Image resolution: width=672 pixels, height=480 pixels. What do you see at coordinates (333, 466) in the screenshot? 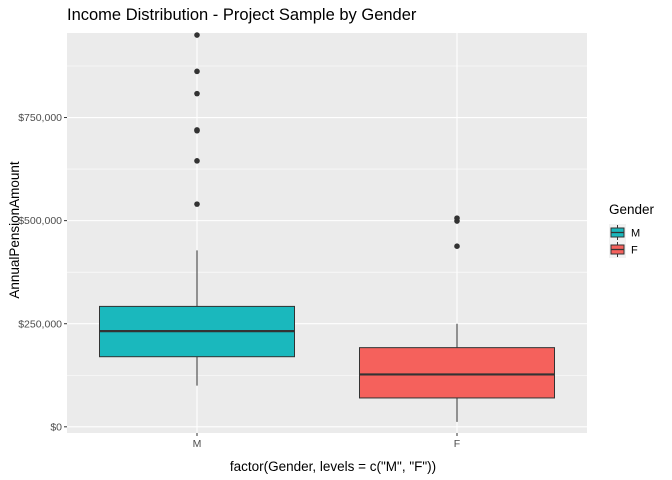
I see `x-axis-title: factor(Gender, levels = c("M", "F"))` at bounding box center [333, 466].